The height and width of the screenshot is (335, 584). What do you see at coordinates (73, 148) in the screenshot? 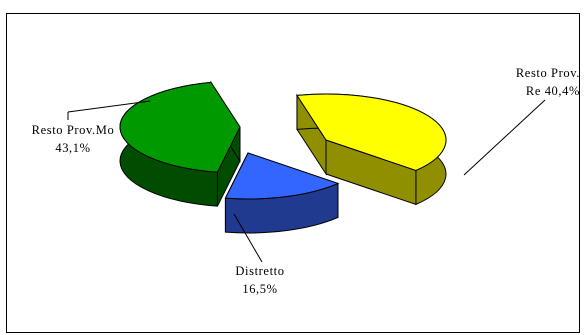
I see `label-resto-prov-mo-value: 43,1%` at bounding box center [73, 148].